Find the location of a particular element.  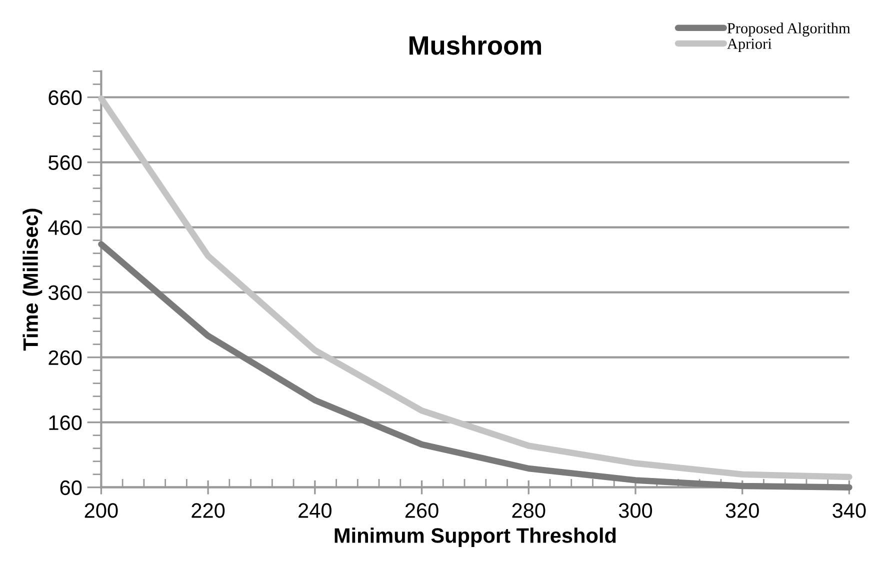

x-tick-label: 220 is located at coordinates (208, 510).